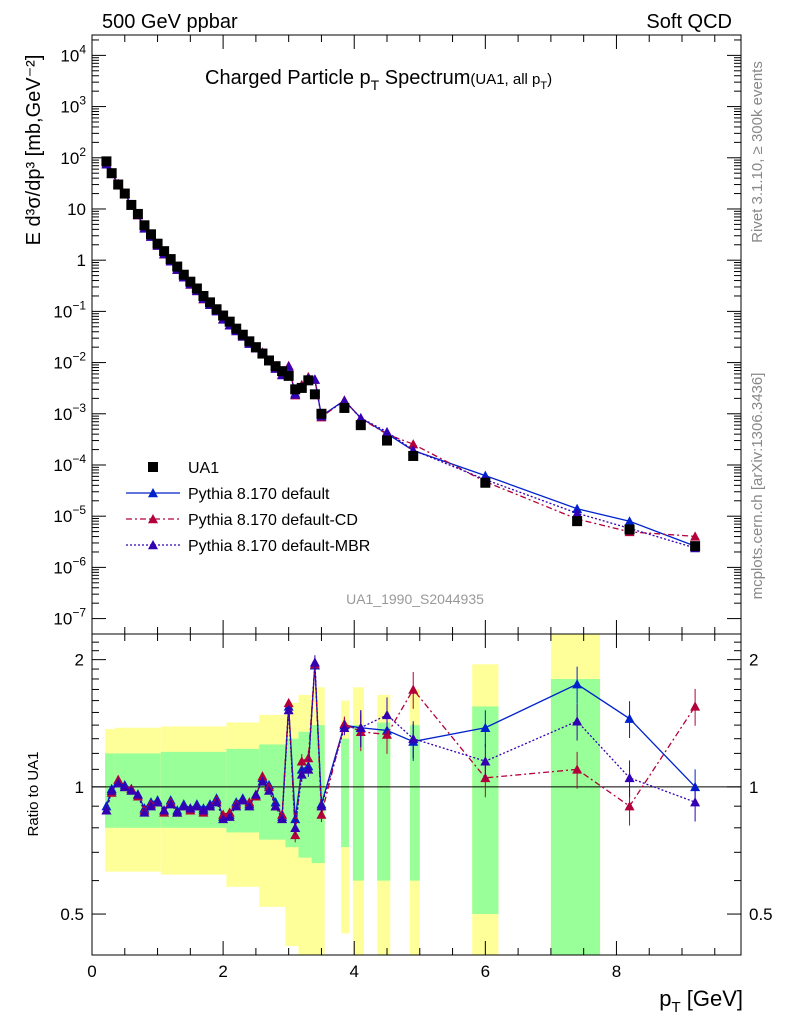 The image size is (786, 1029). I want to click on y-tick-label: 10⁻⁴, so click(69, 463).